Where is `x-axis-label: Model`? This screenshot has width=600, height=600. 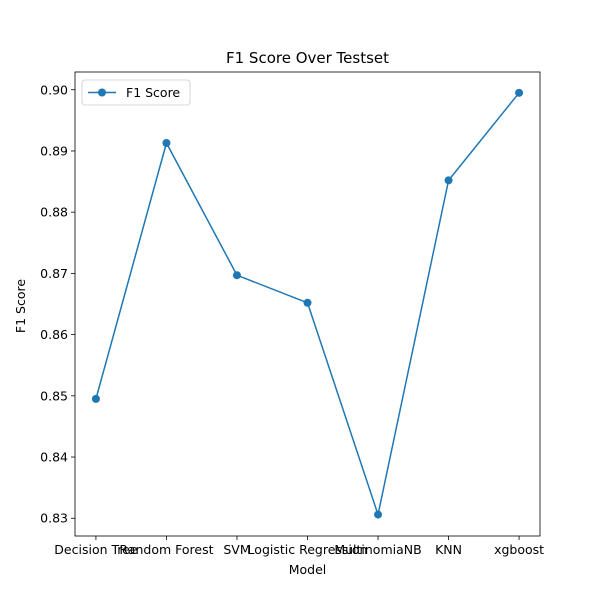 x-axis-label: Model is located at coordinates (308, 569).